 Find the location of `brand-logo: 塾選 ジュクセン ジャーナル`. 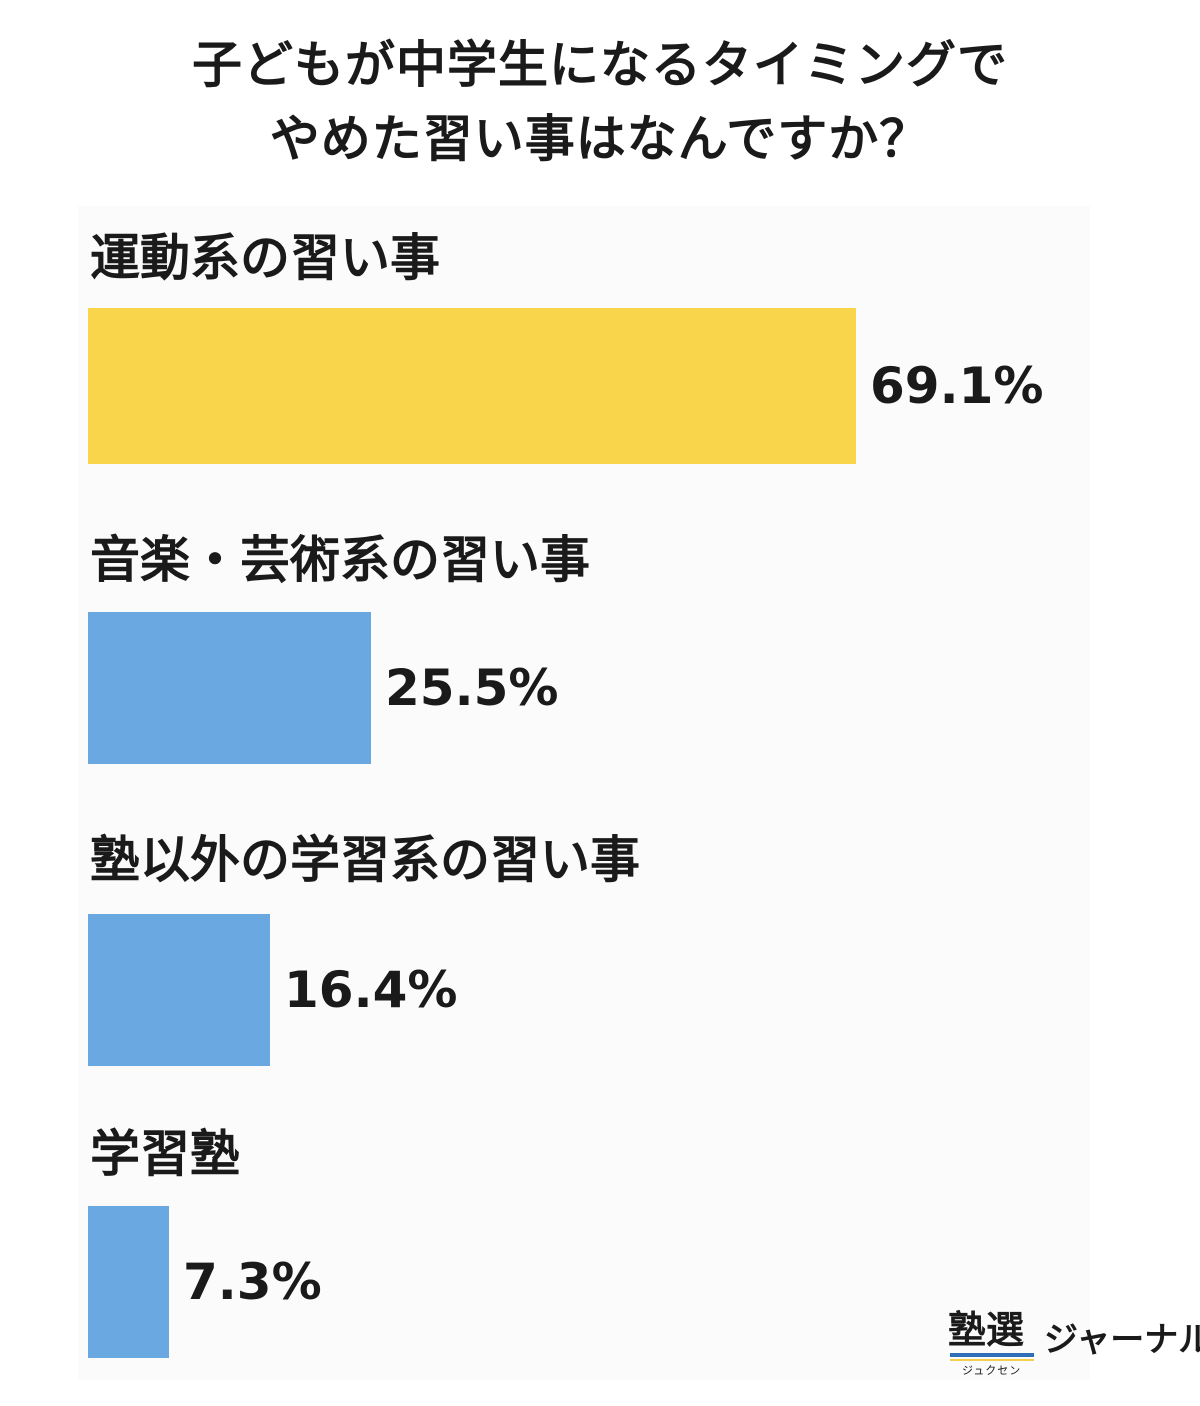

brand-logo: 塾選 ジュクセン ジャーナル is located at coordinates (1074, 1348).